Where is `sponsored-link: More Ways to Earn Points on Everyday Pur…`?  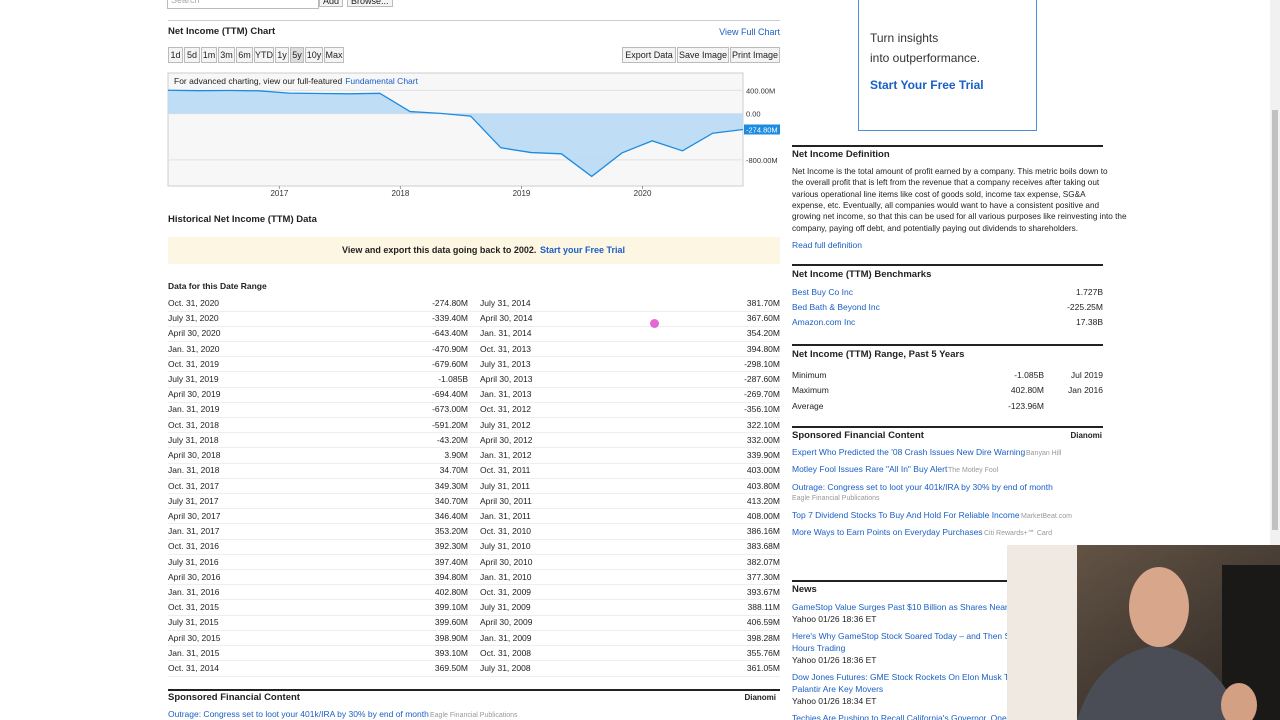 sponsored-link: More Ways to Earn Points on Everyday Pur… is located at coordinates (887, 532).